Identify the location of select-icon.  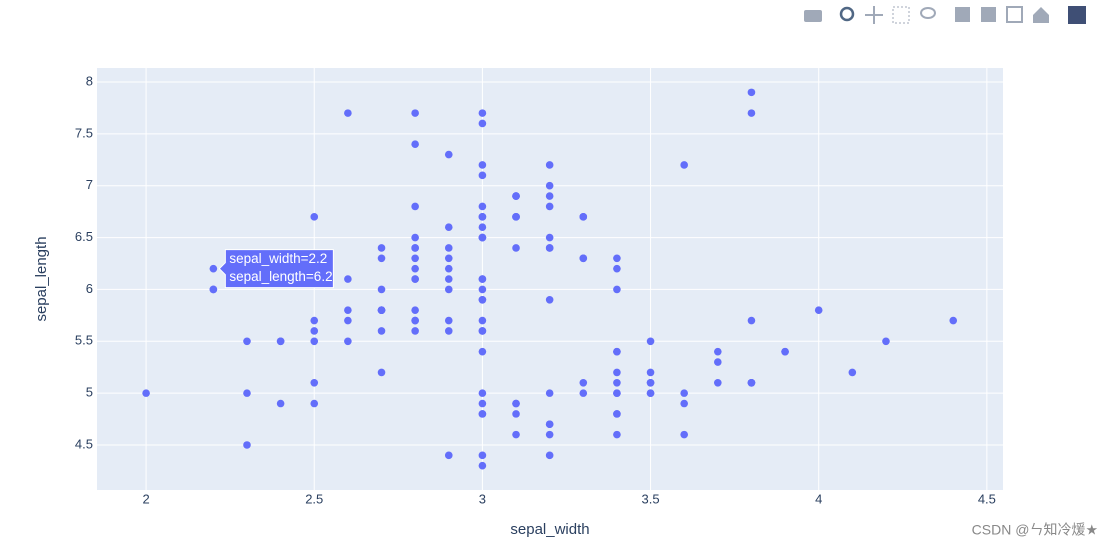
(901, 15).